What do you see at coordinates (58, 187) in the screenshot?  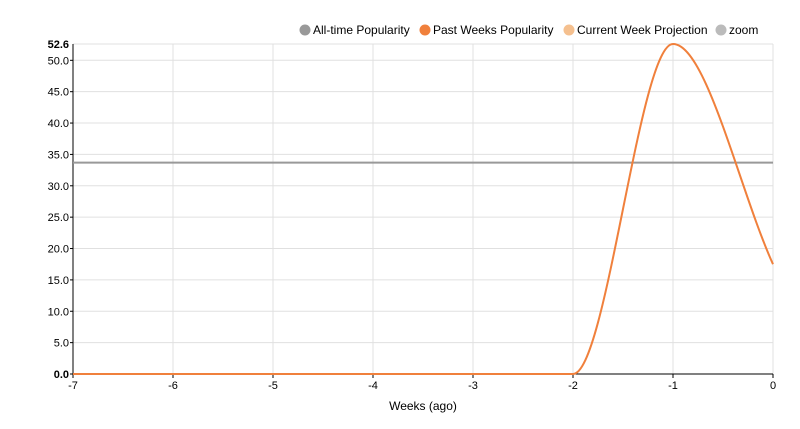 I see `y-tick-label: 30.0` at bounding box center [58, 187].